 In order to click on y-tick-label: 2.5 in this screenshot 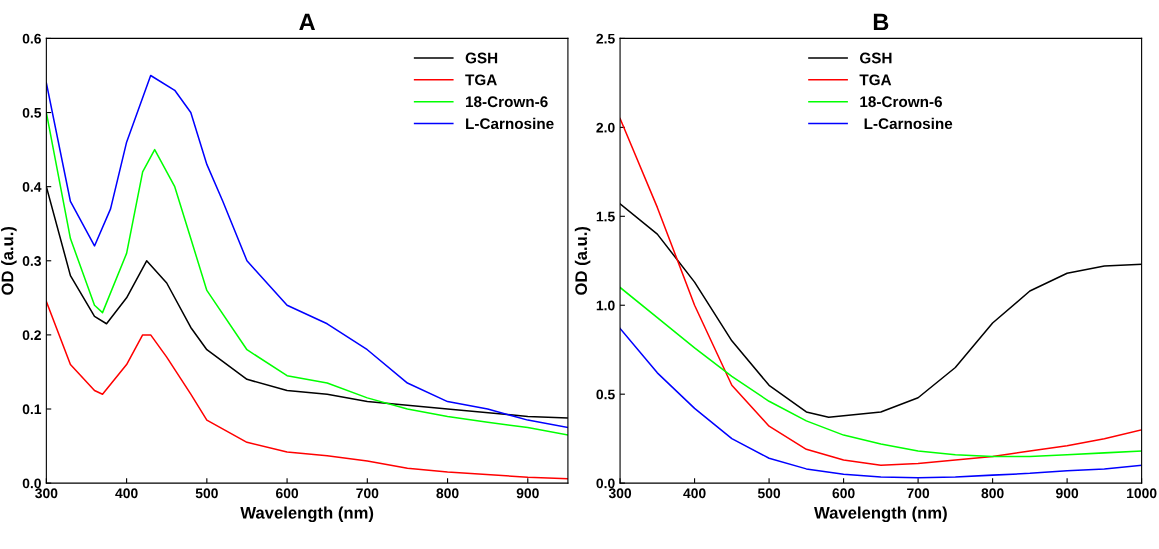, I will do `click(605, 38)`.